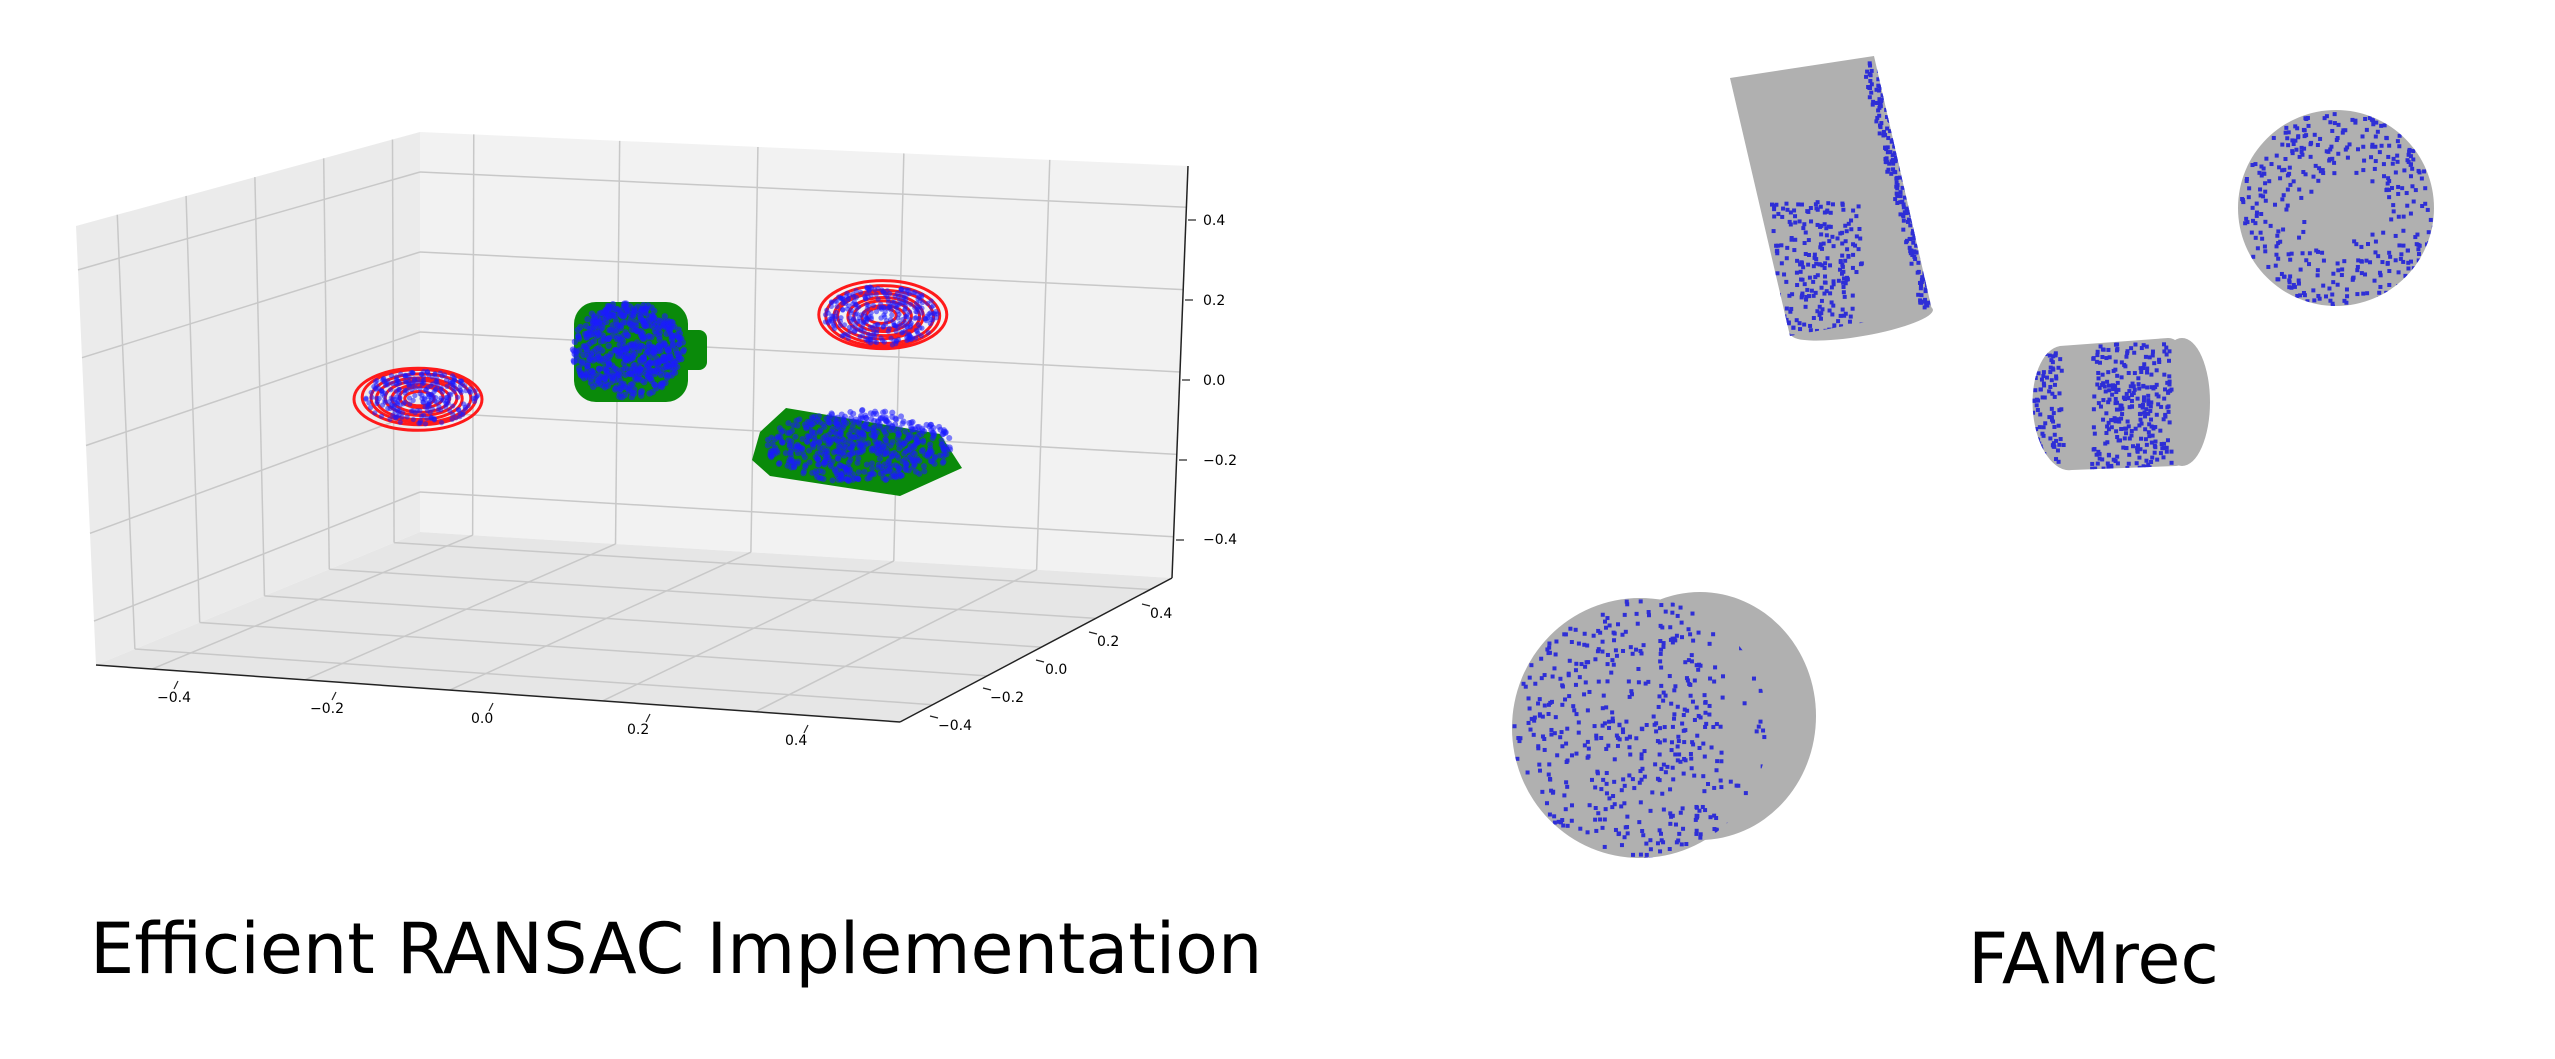  I want to click on z-tick-label: −0.2, so click(1220, 461).